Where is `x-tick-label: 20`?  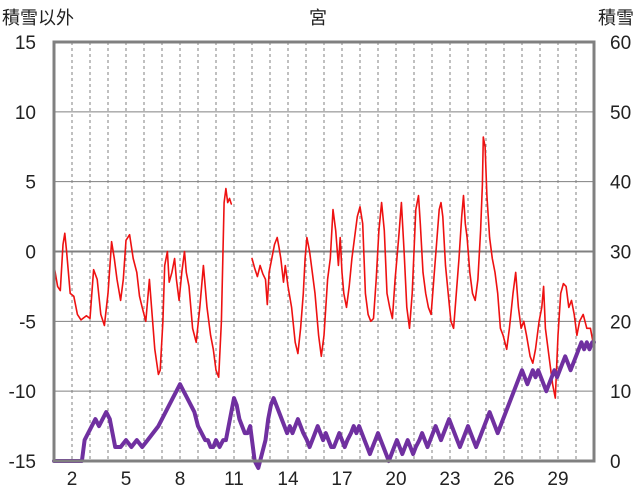 x-tick-label: 20 is located at coordinates (395, 479).